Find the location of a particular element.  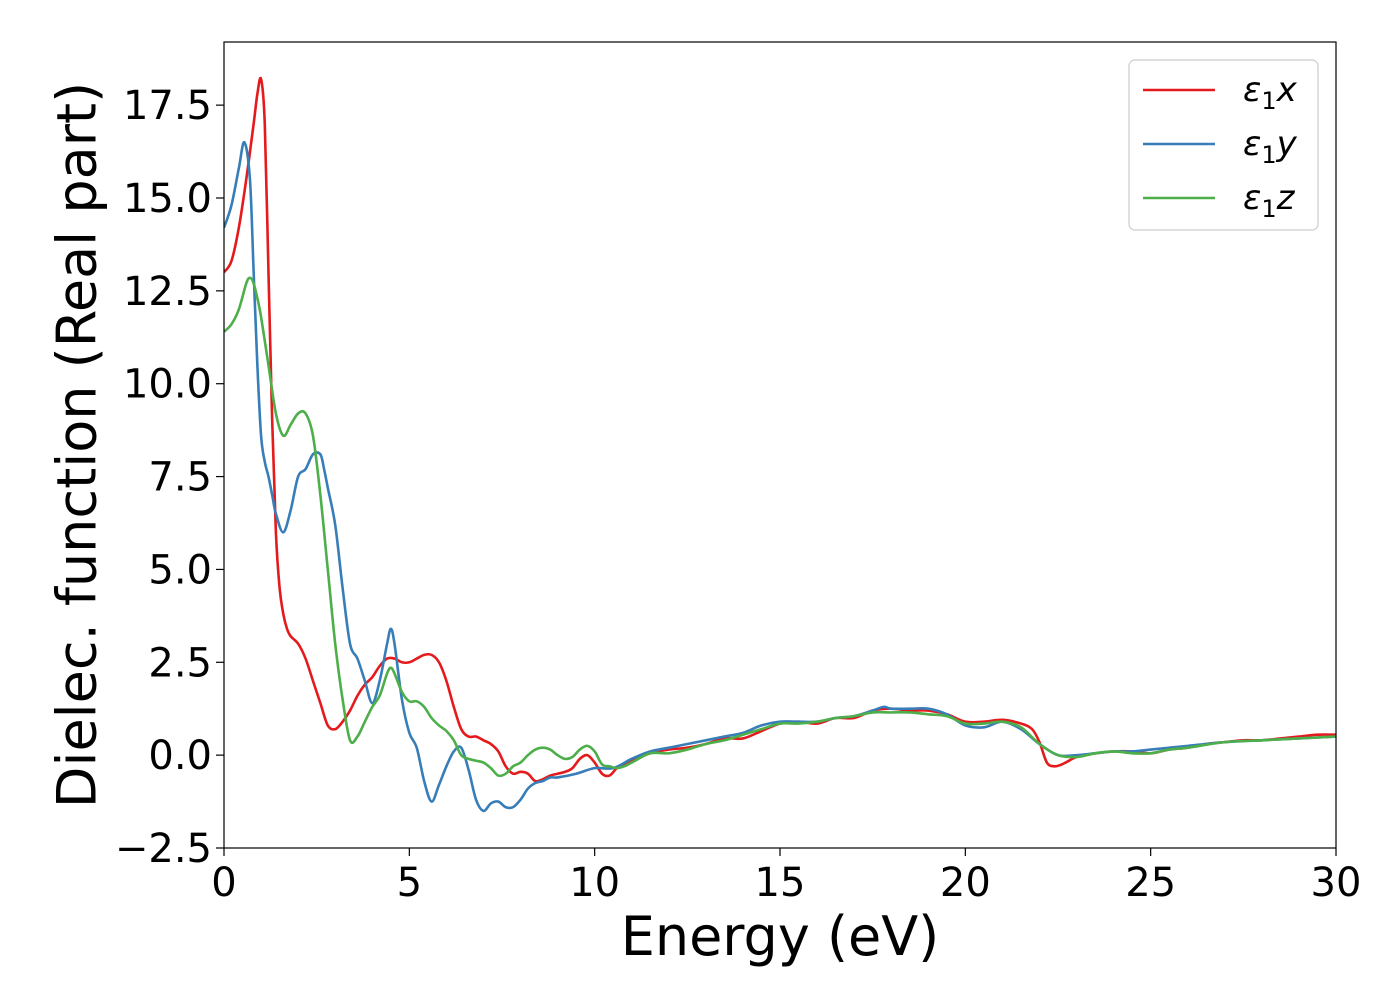

y-tick-label: 7.5 is located at coordinates (180, 478).